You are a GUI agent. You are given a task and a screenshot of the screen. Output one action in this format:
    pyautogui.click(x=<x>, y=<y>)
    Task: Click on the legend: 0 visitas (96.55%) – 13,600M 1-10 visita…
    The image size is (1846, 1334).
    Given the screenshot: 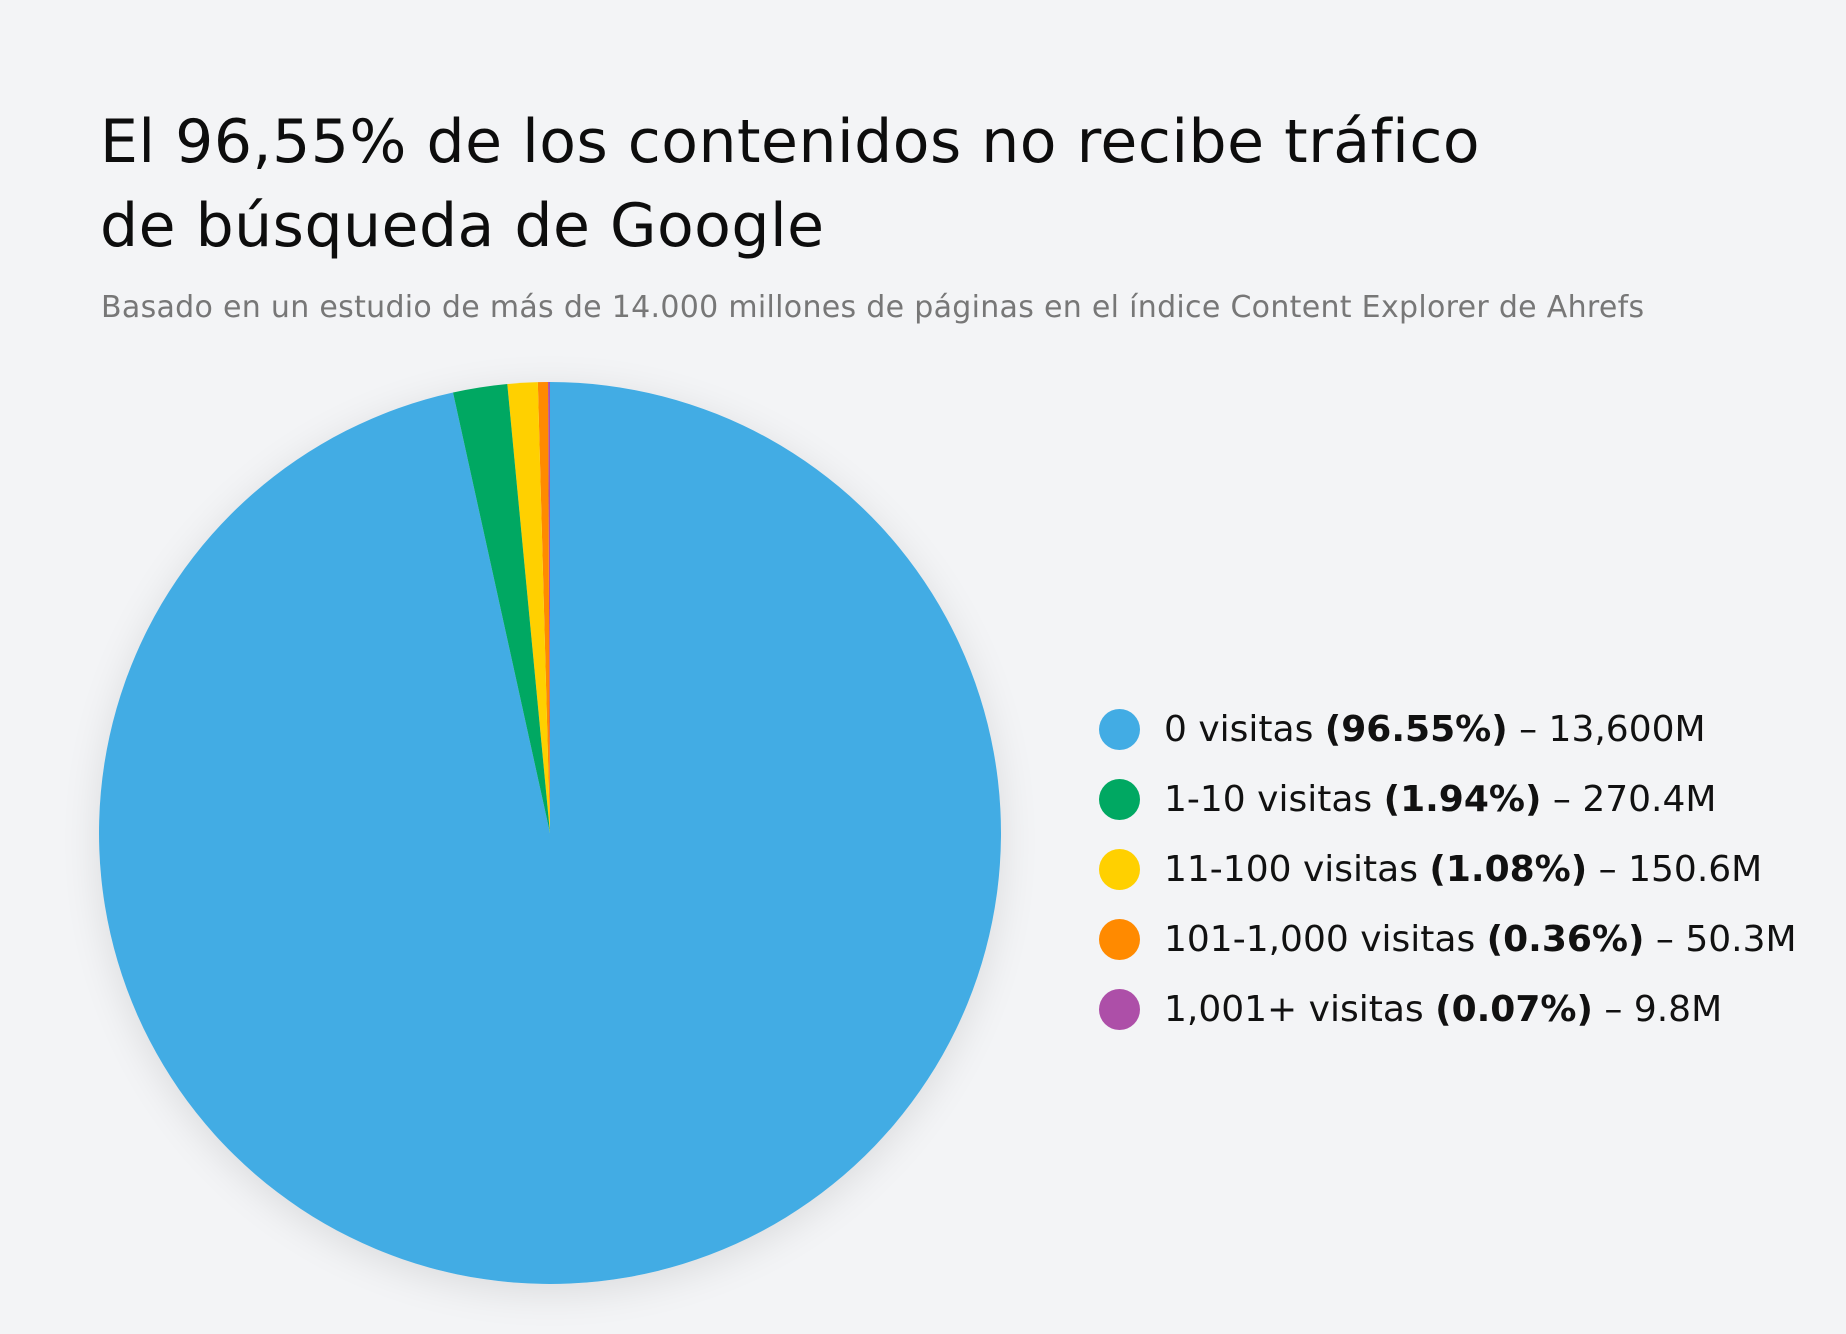 What is the action you would take?
    pyautogui.click(x=1448, y=869)
    